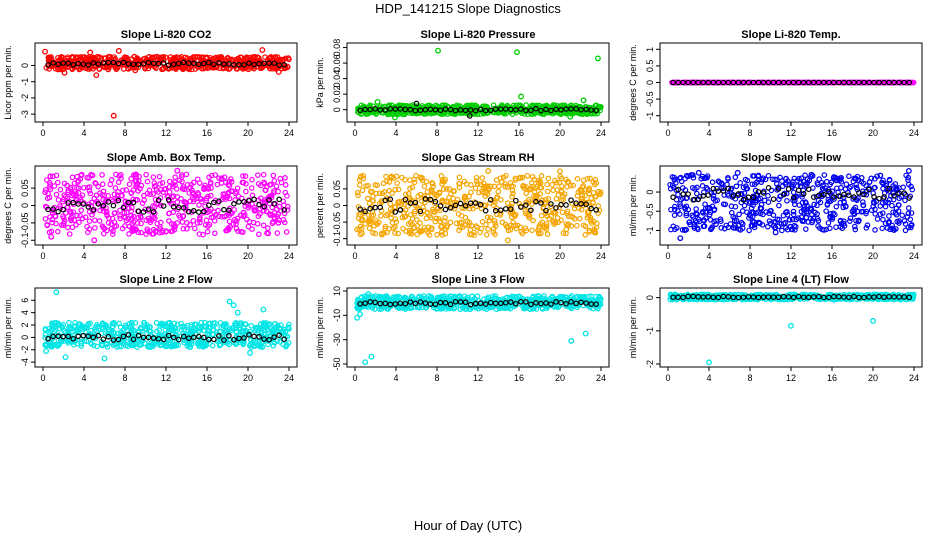 The width and height of the screenshot is (936, 540). I want to click on series-points, so click(166, 205).